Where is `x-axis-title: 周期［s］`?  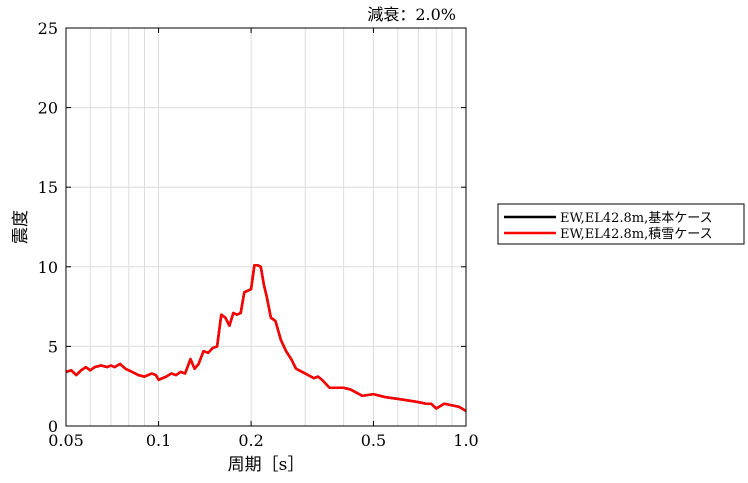
x-axis-title: 周期［s］ is located at coordinates (266, 465).